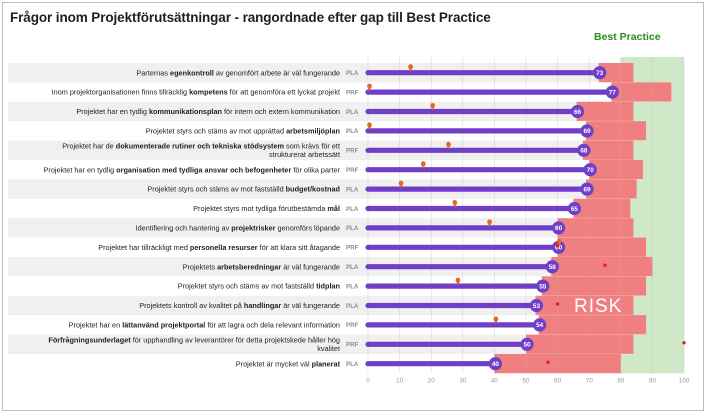 This screenshot has width=708, height=415. Describe the element at coordinates (558, 380) in the screenshot. I see `x-tick-label: 60` at that location.